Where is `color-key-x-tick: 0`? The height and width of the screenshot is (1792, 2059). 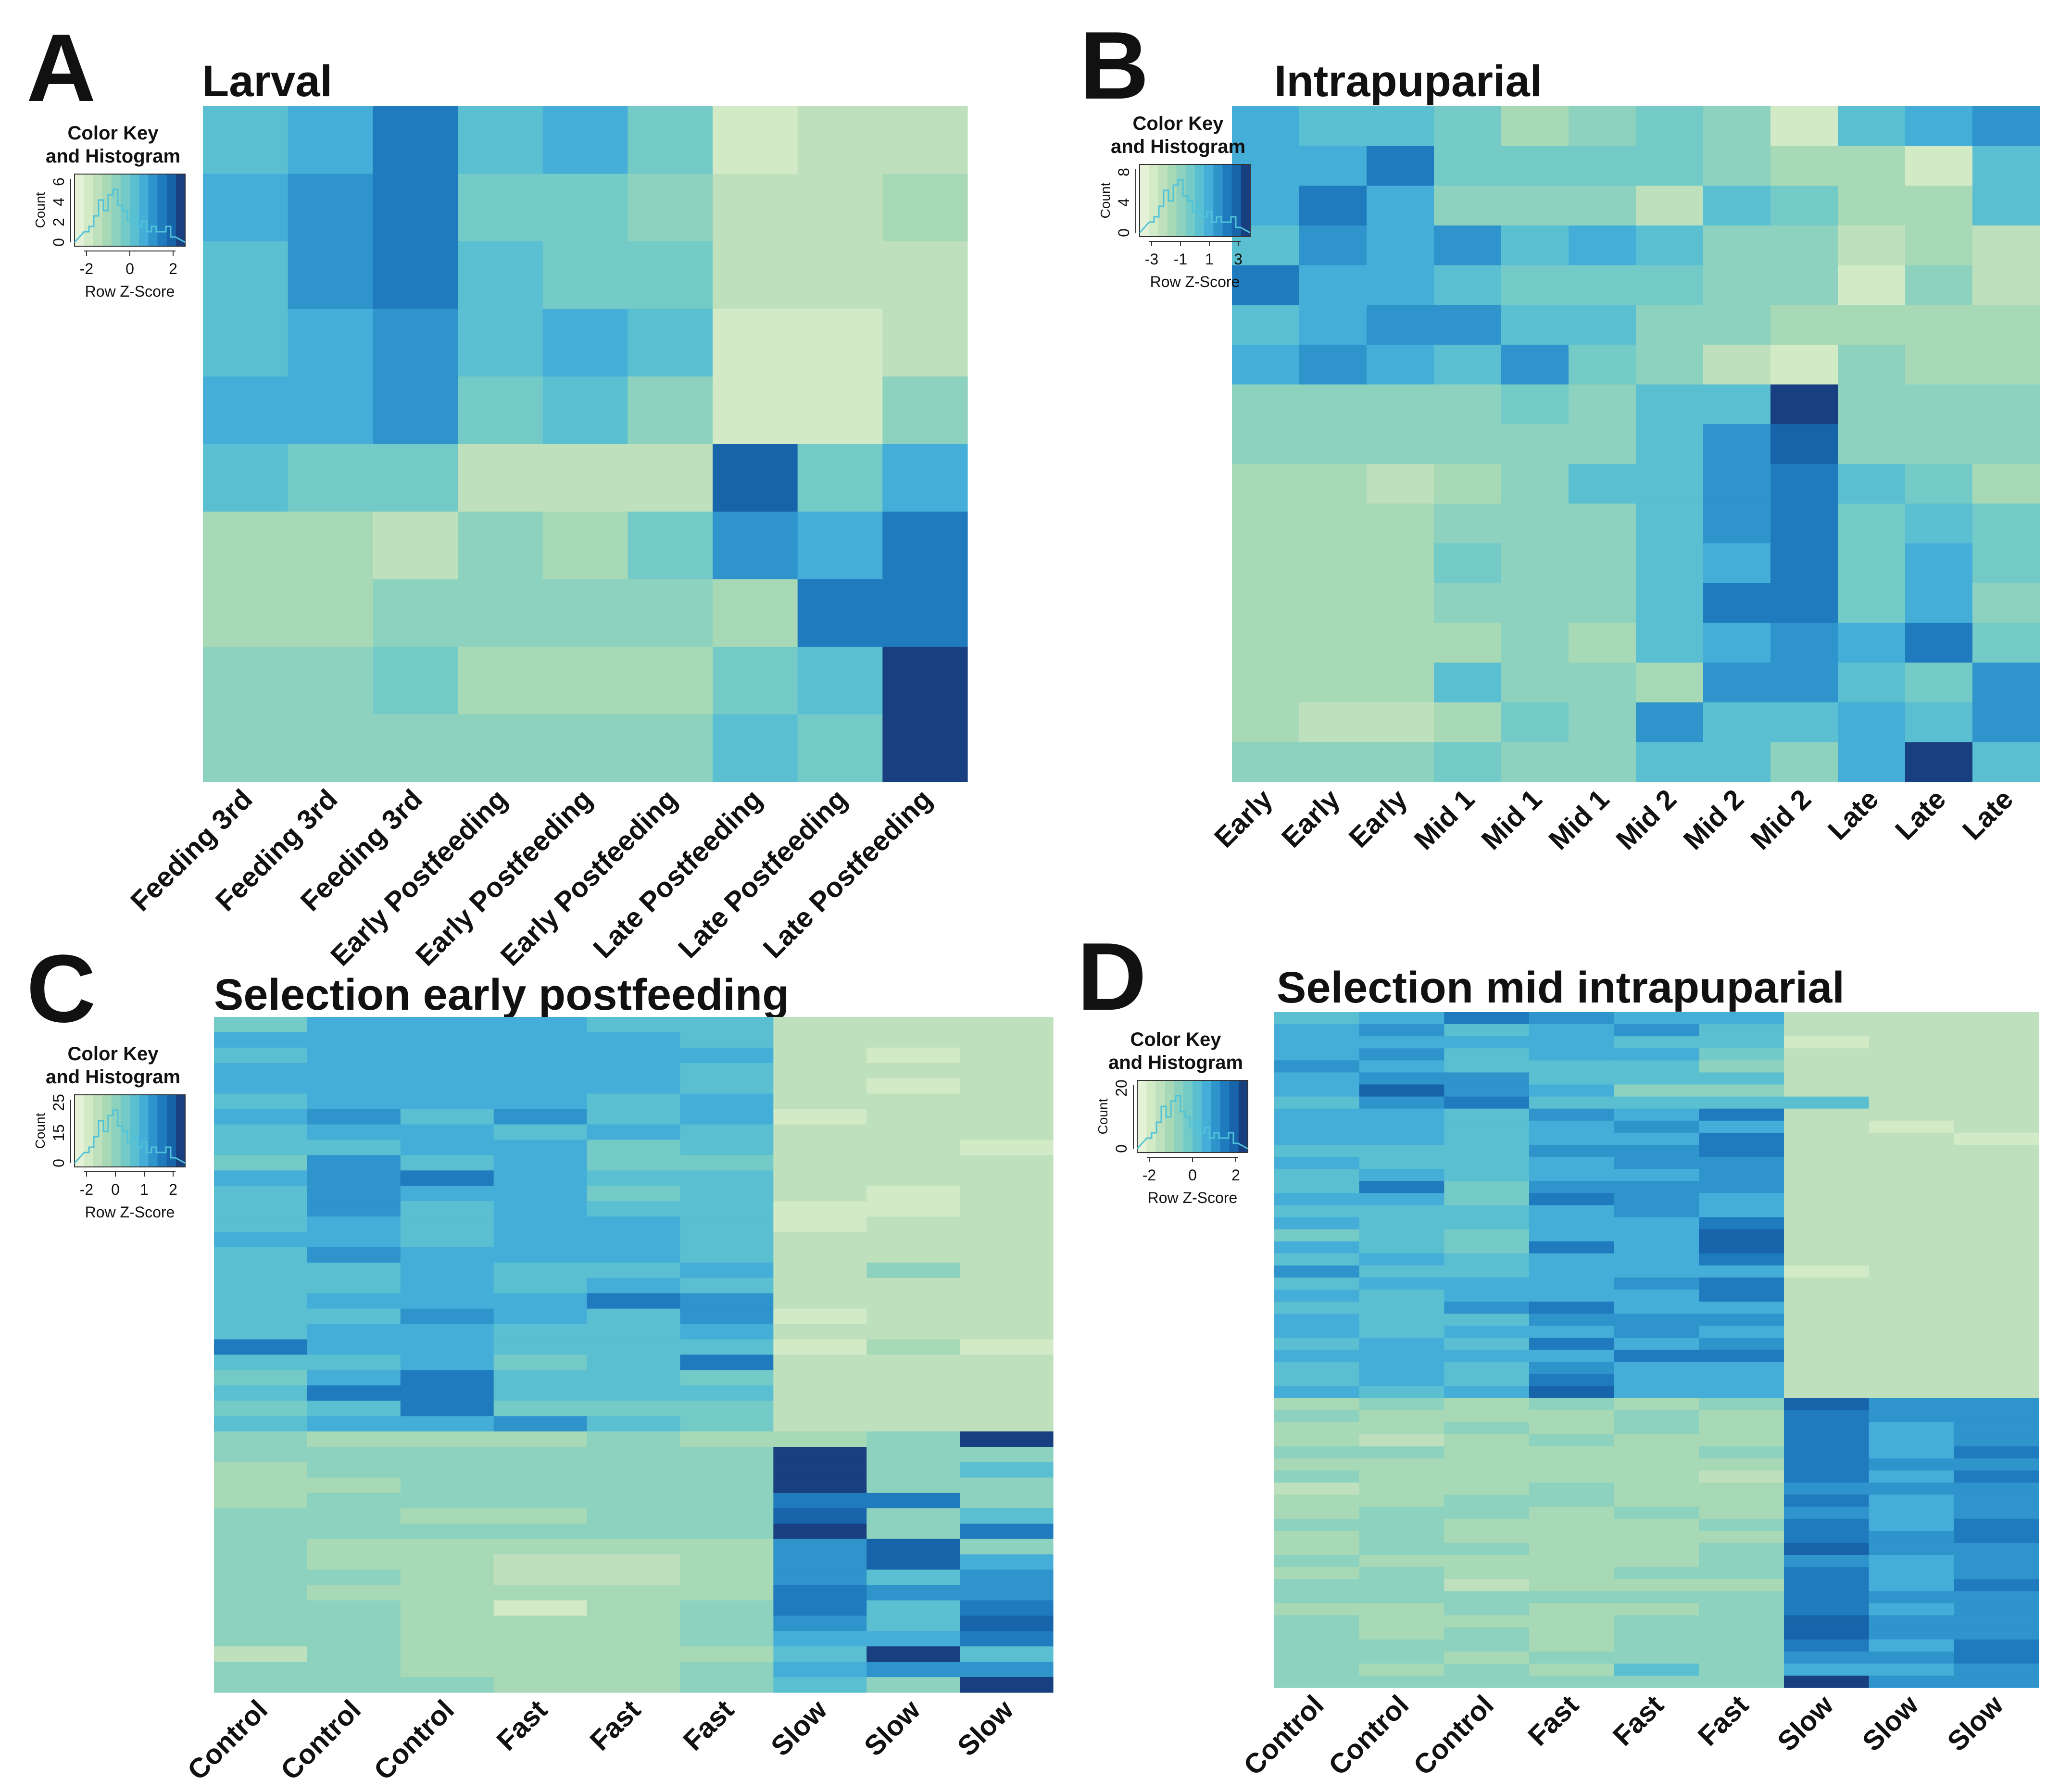
color-key-x-tick: 0 is located at coordinates (1193, 1175).